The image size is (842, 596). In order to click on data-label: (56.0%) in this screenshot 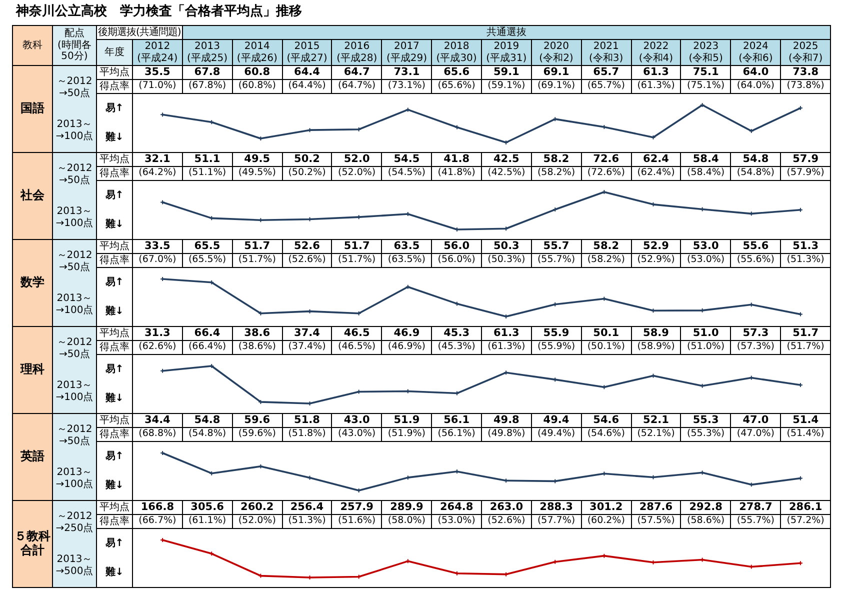, I will do `click(457, 260)`.